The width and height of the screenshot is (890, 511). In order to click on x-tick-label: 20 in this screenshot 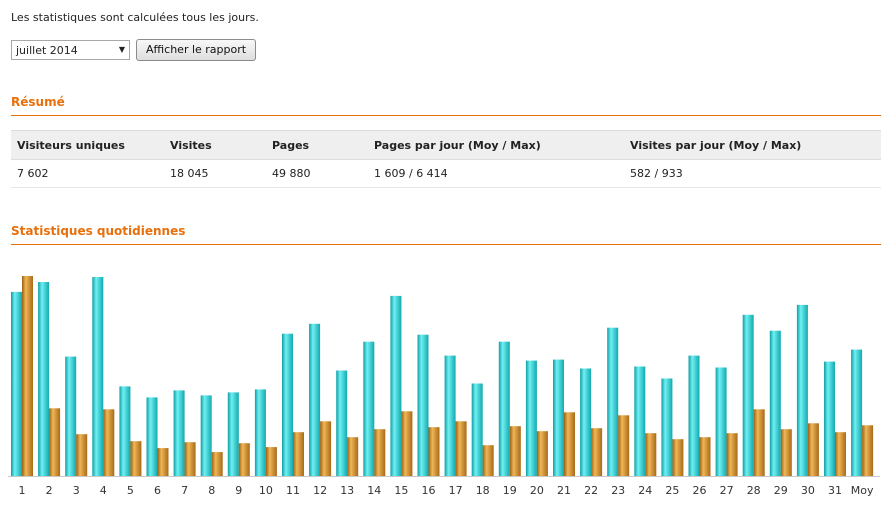, I will do `click(537, 490)`.